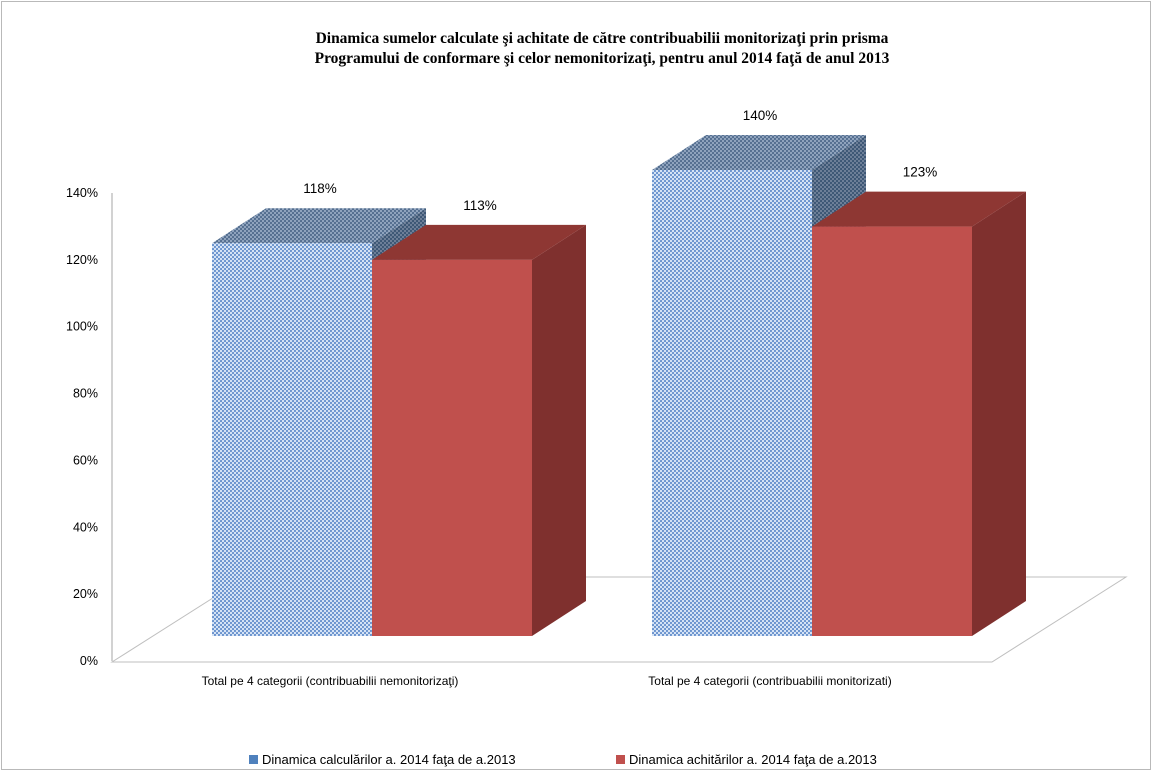  I want to click on chart-floor, so click(619, 619).